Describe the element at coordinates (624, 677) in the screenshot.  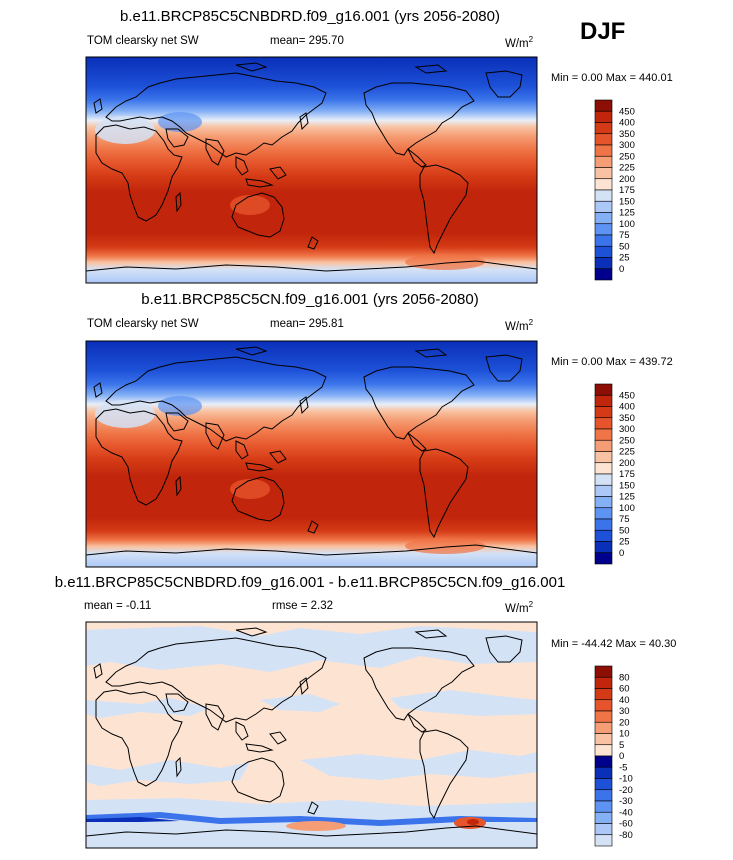
I see `colorbar-tick-label: 80` at that location.